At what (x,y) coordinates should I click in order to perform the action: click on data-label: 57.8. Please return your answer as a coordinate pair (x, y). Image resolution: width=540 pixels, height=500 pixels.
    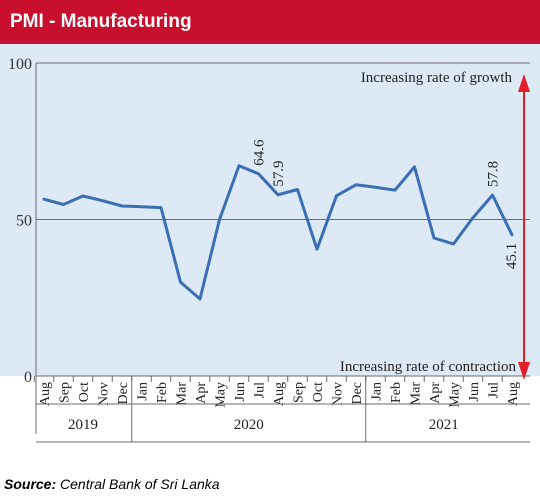
    Looking at the image, I should click on (494, 174).